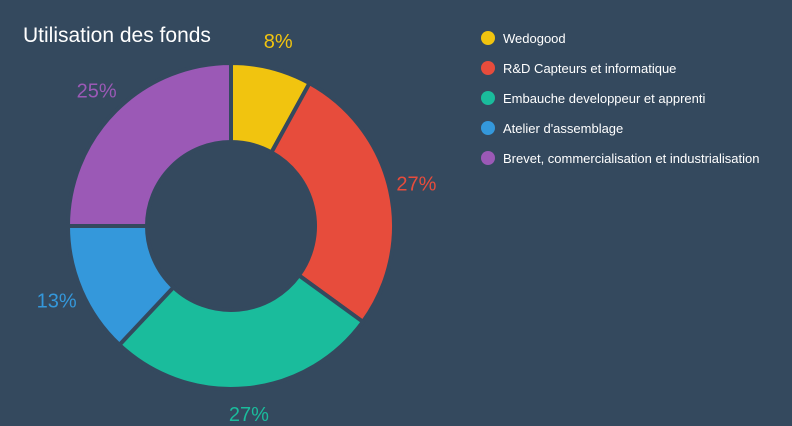 Image resolution: width=792 pixels, height=426 pixels. I want to click on legend-item: Wedogood, so click(620, 38).